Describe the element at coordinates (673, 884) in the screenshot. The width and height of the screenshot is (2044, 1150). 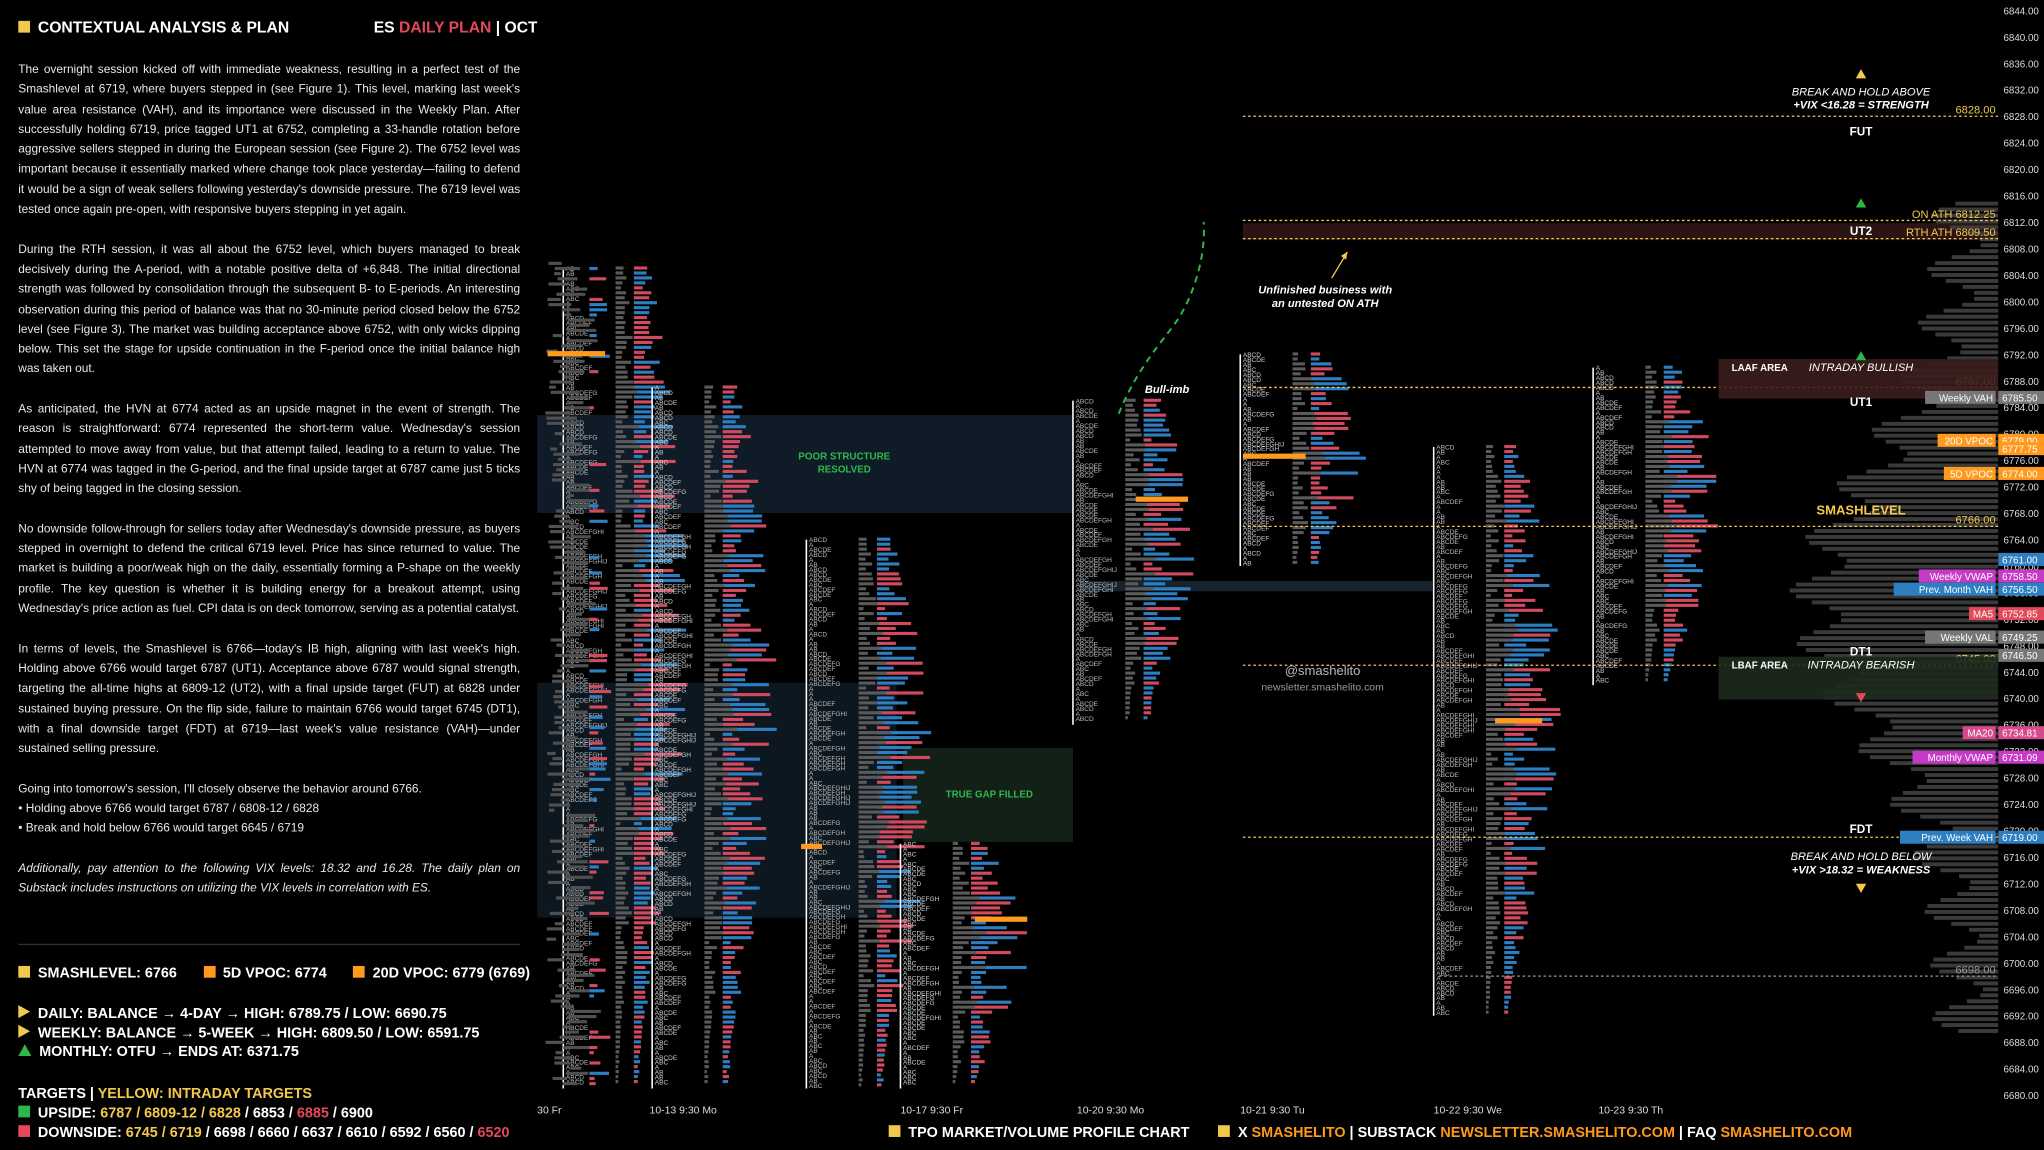
I see `tpo-letters: ABCDEFGH` at that location.